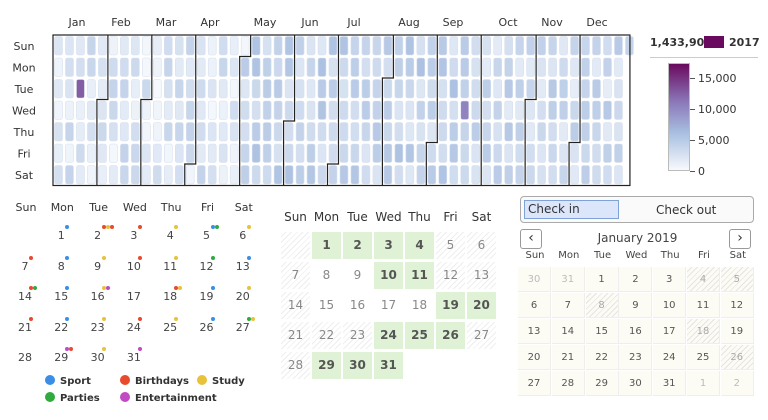 The image size is (768, 420). I want to click on picker-day: 25, so click(703, 357).